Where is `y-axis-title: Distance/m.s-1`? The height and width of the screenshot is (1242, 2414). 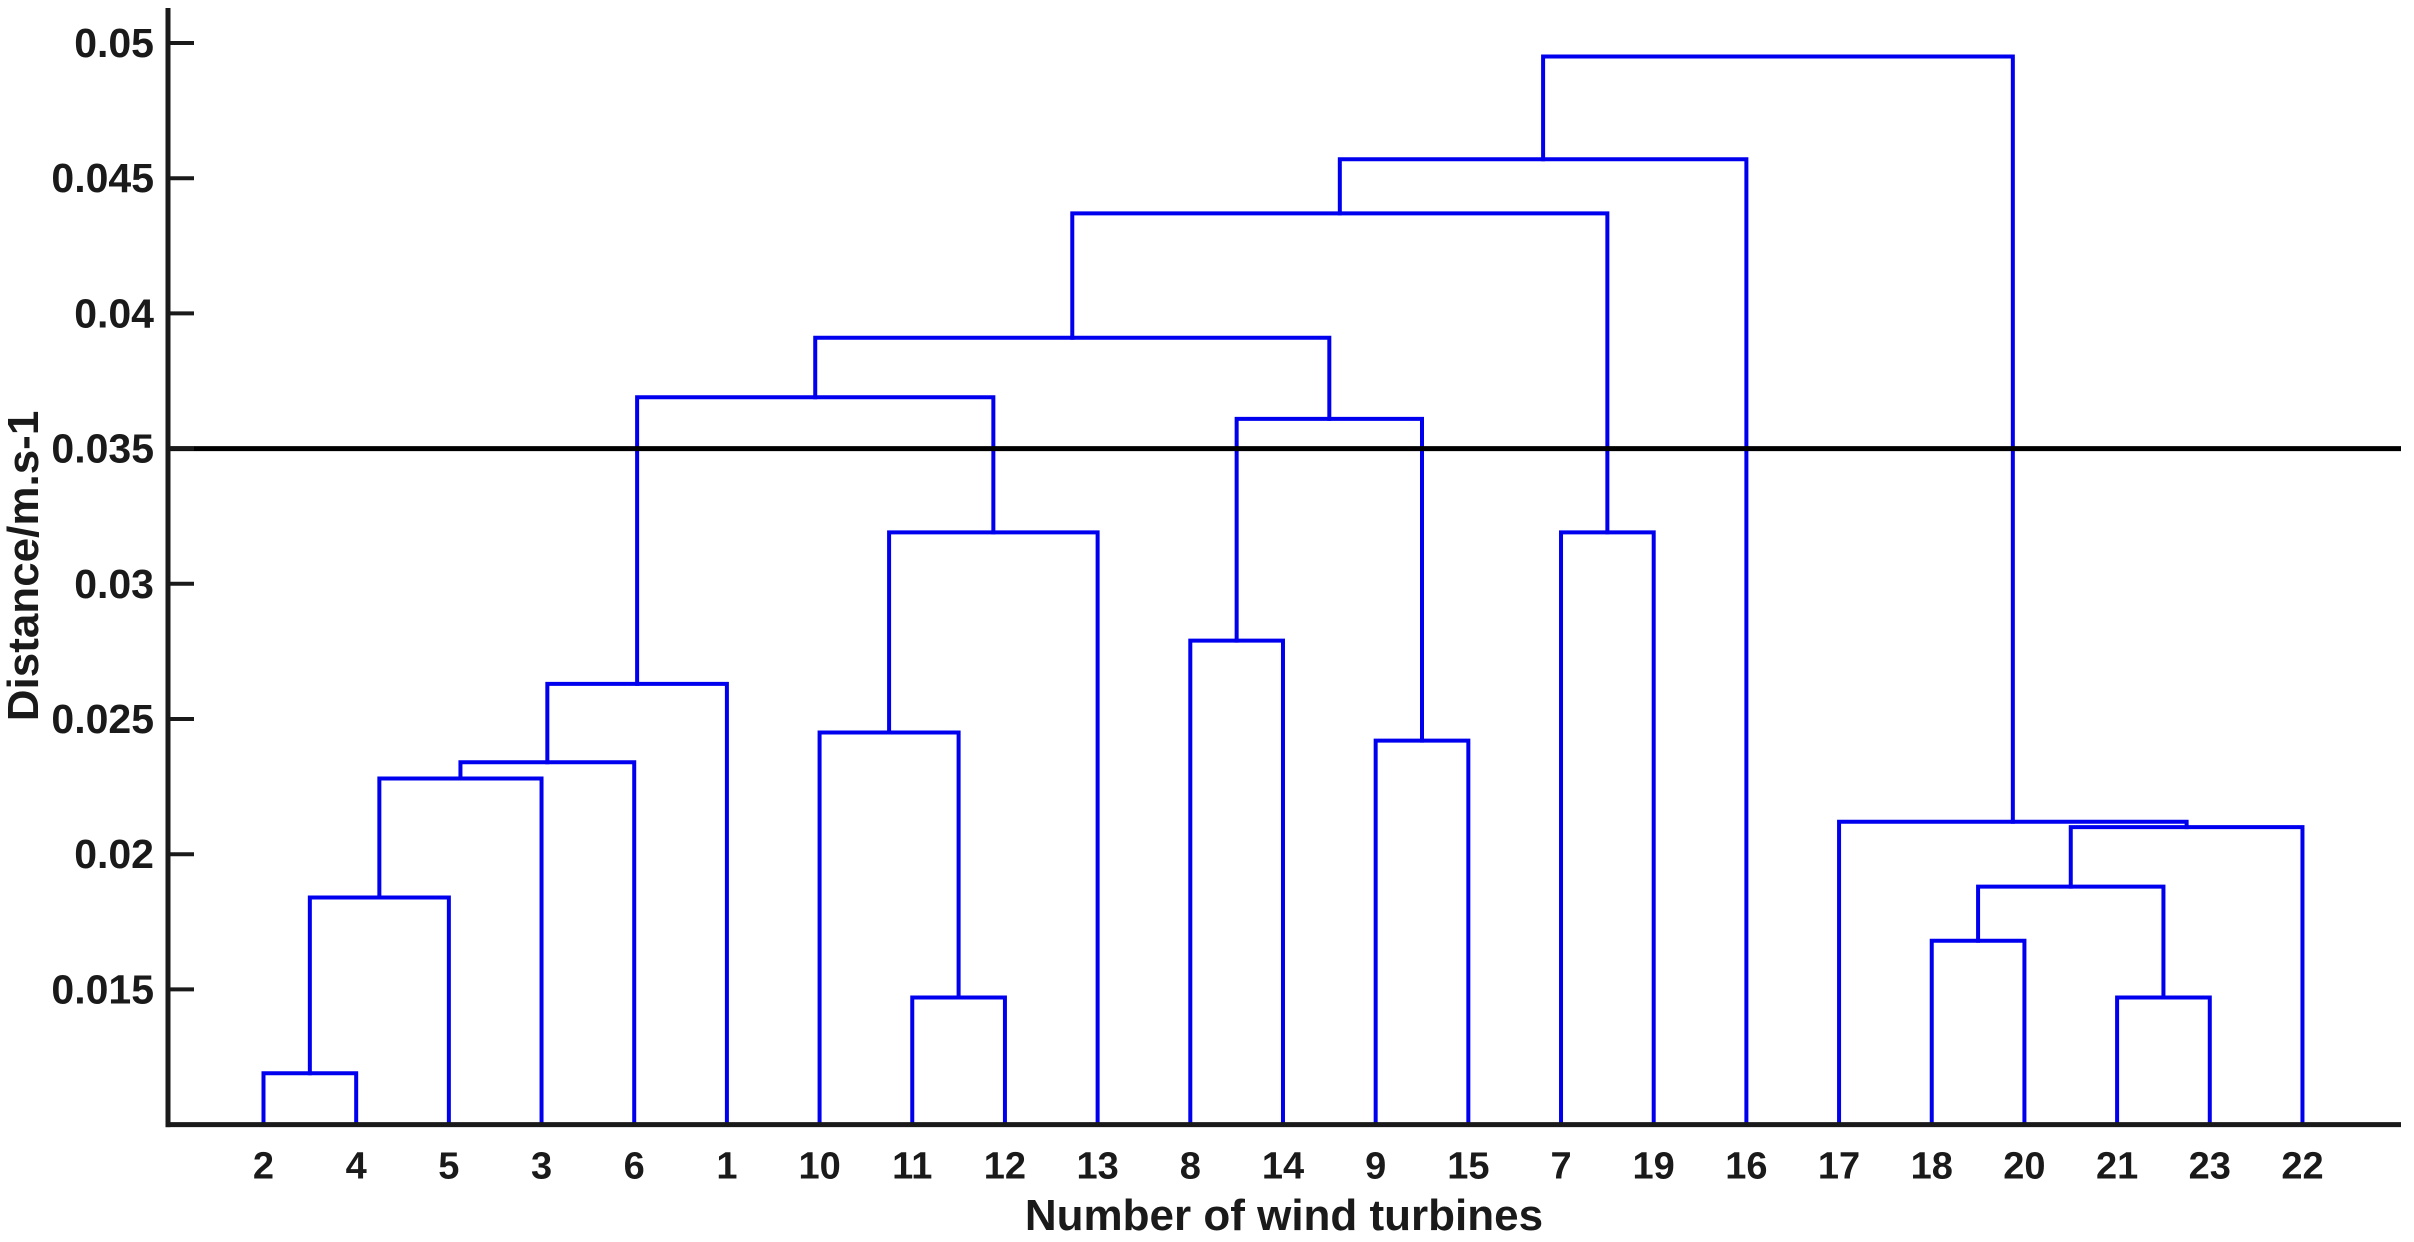 y-axis-title: Distance/m.s-1 is located at coordinates (24, 566).